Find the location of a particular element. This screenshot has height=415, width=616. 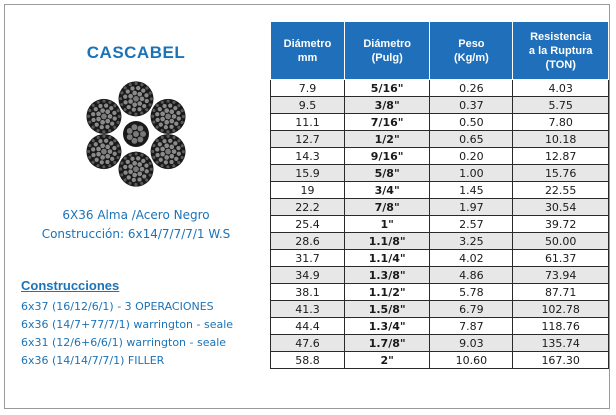

table-cell: 7/16" is located at coordinates (387, 122).